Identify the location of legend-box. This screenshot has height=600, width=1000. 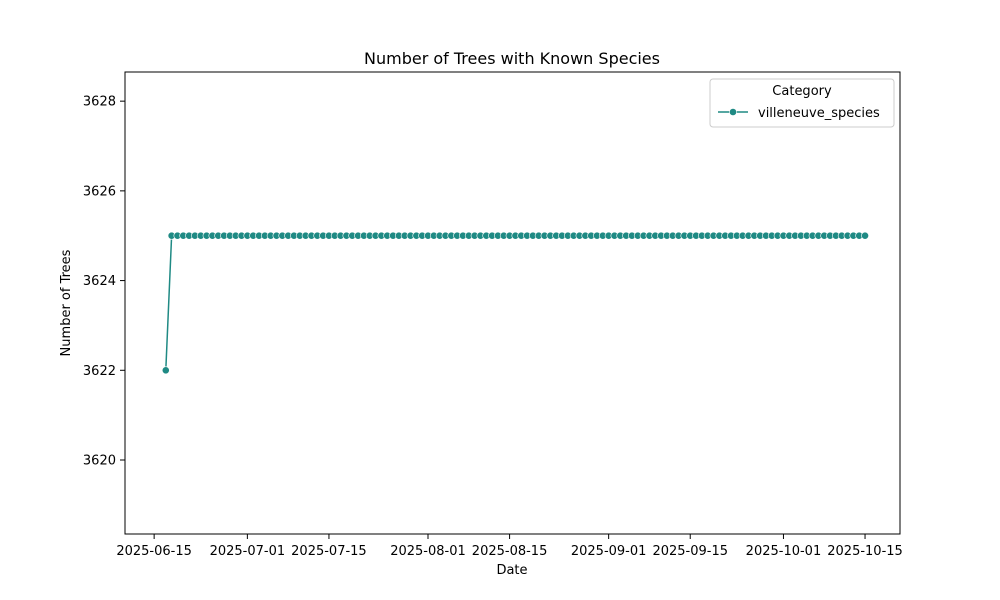
(802, 103).